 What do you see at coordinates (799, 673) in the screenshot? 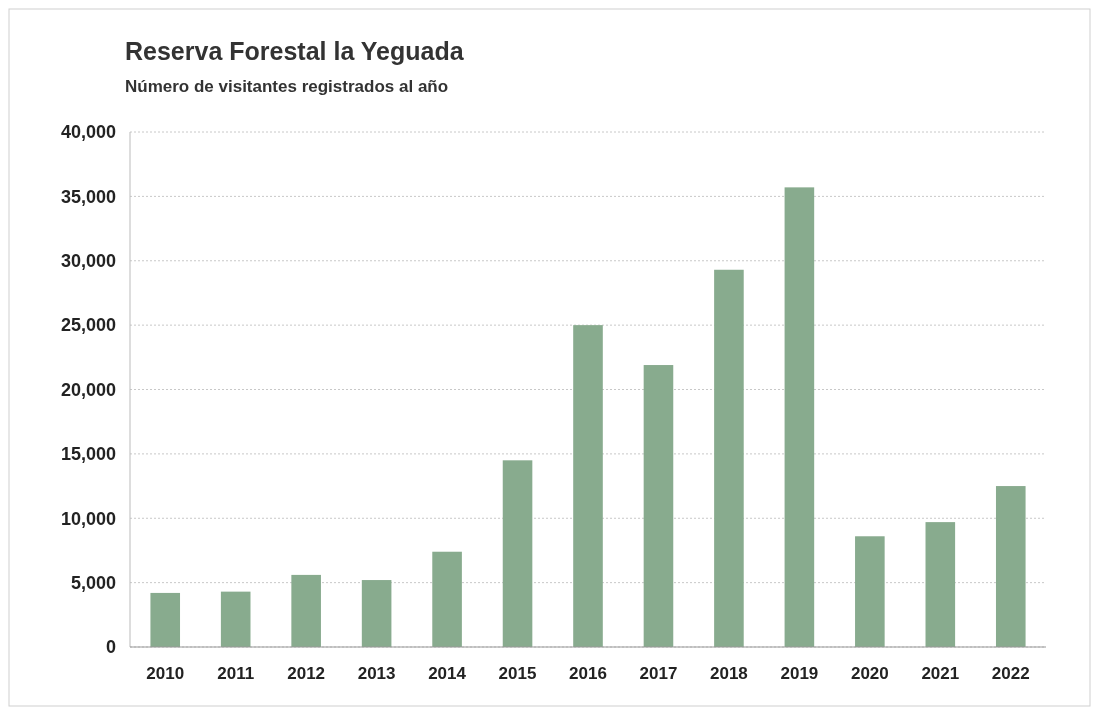
I see `x-tick-label: 2019` at bounding box center [799, 673].